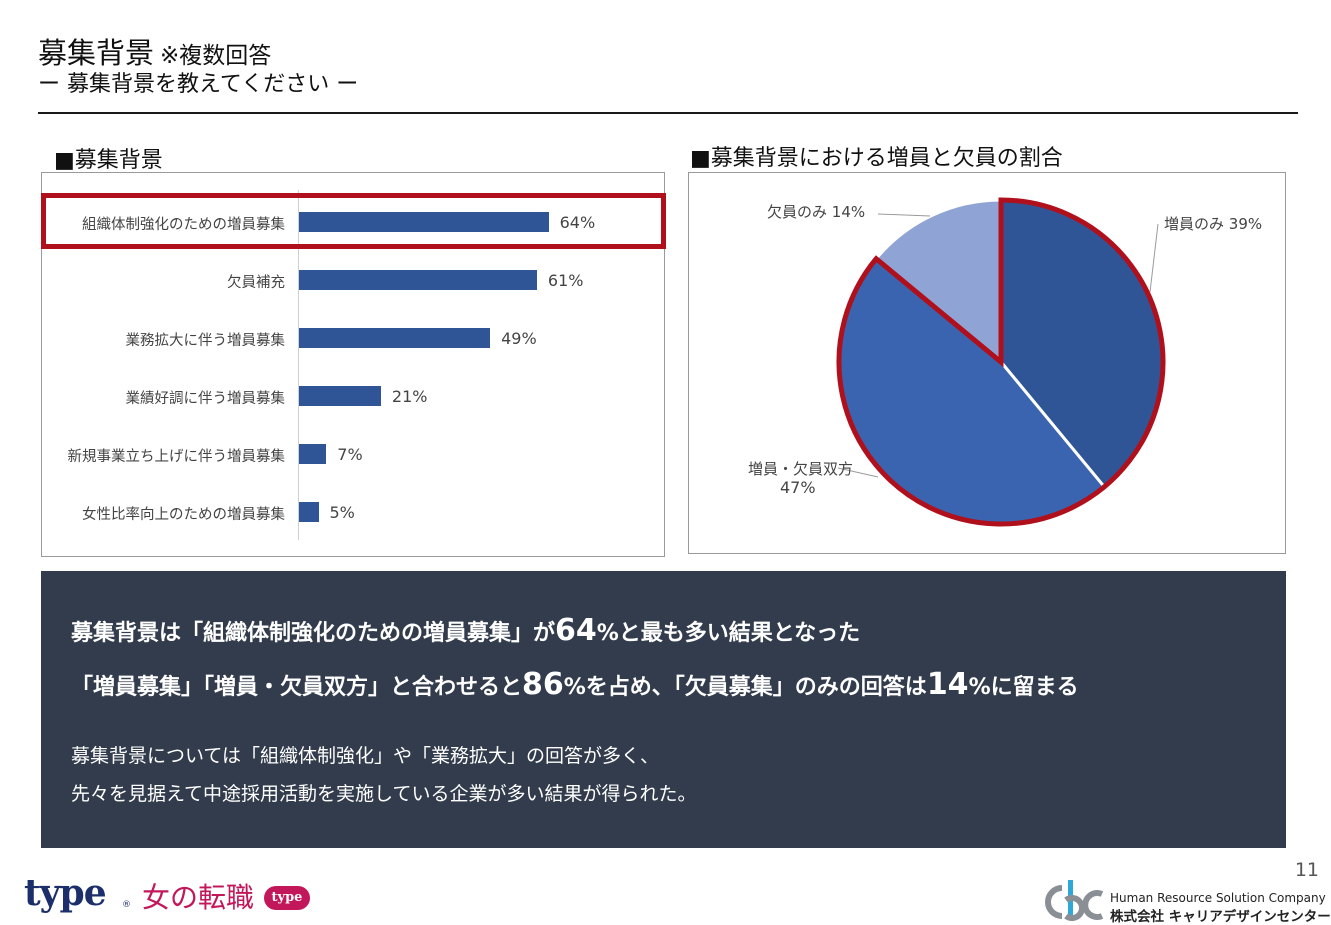 Image resolution: width=1331 pixels, height=925 pixels. I want to click on bar-label: 新規事業立ち上げに伴う増員募集, so click(176, 457).